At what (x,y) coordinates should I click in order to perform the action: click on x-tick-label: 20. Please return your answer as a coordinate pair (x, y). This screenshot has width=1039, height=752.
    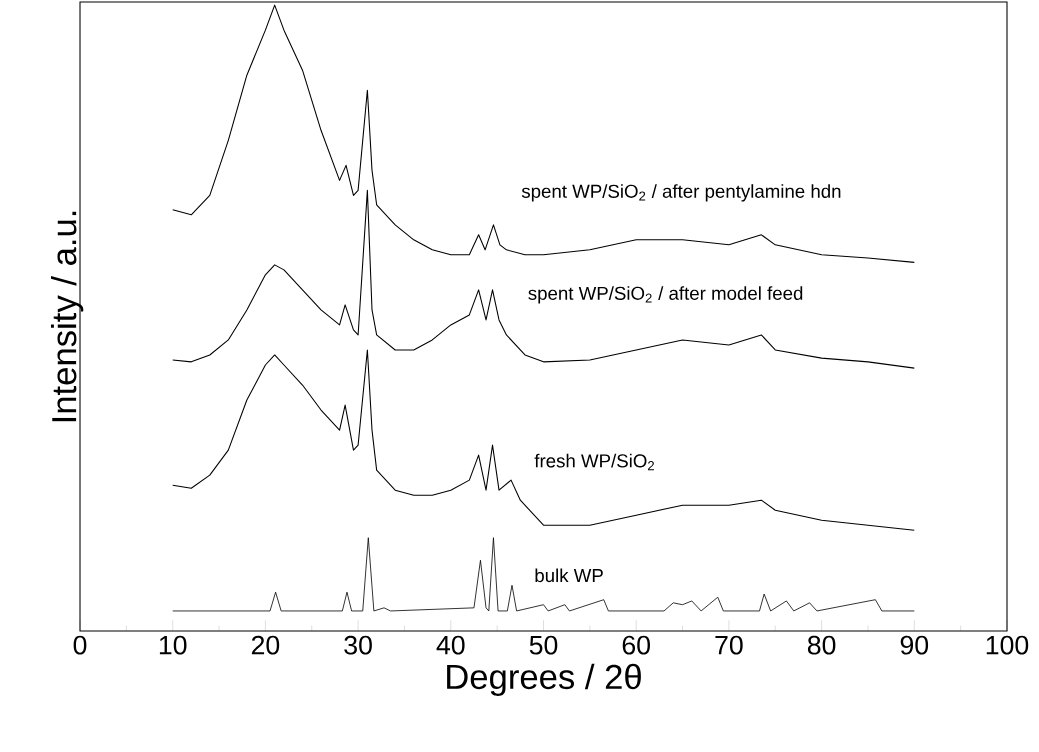
    Looking at the image, I should click on (265, 645).